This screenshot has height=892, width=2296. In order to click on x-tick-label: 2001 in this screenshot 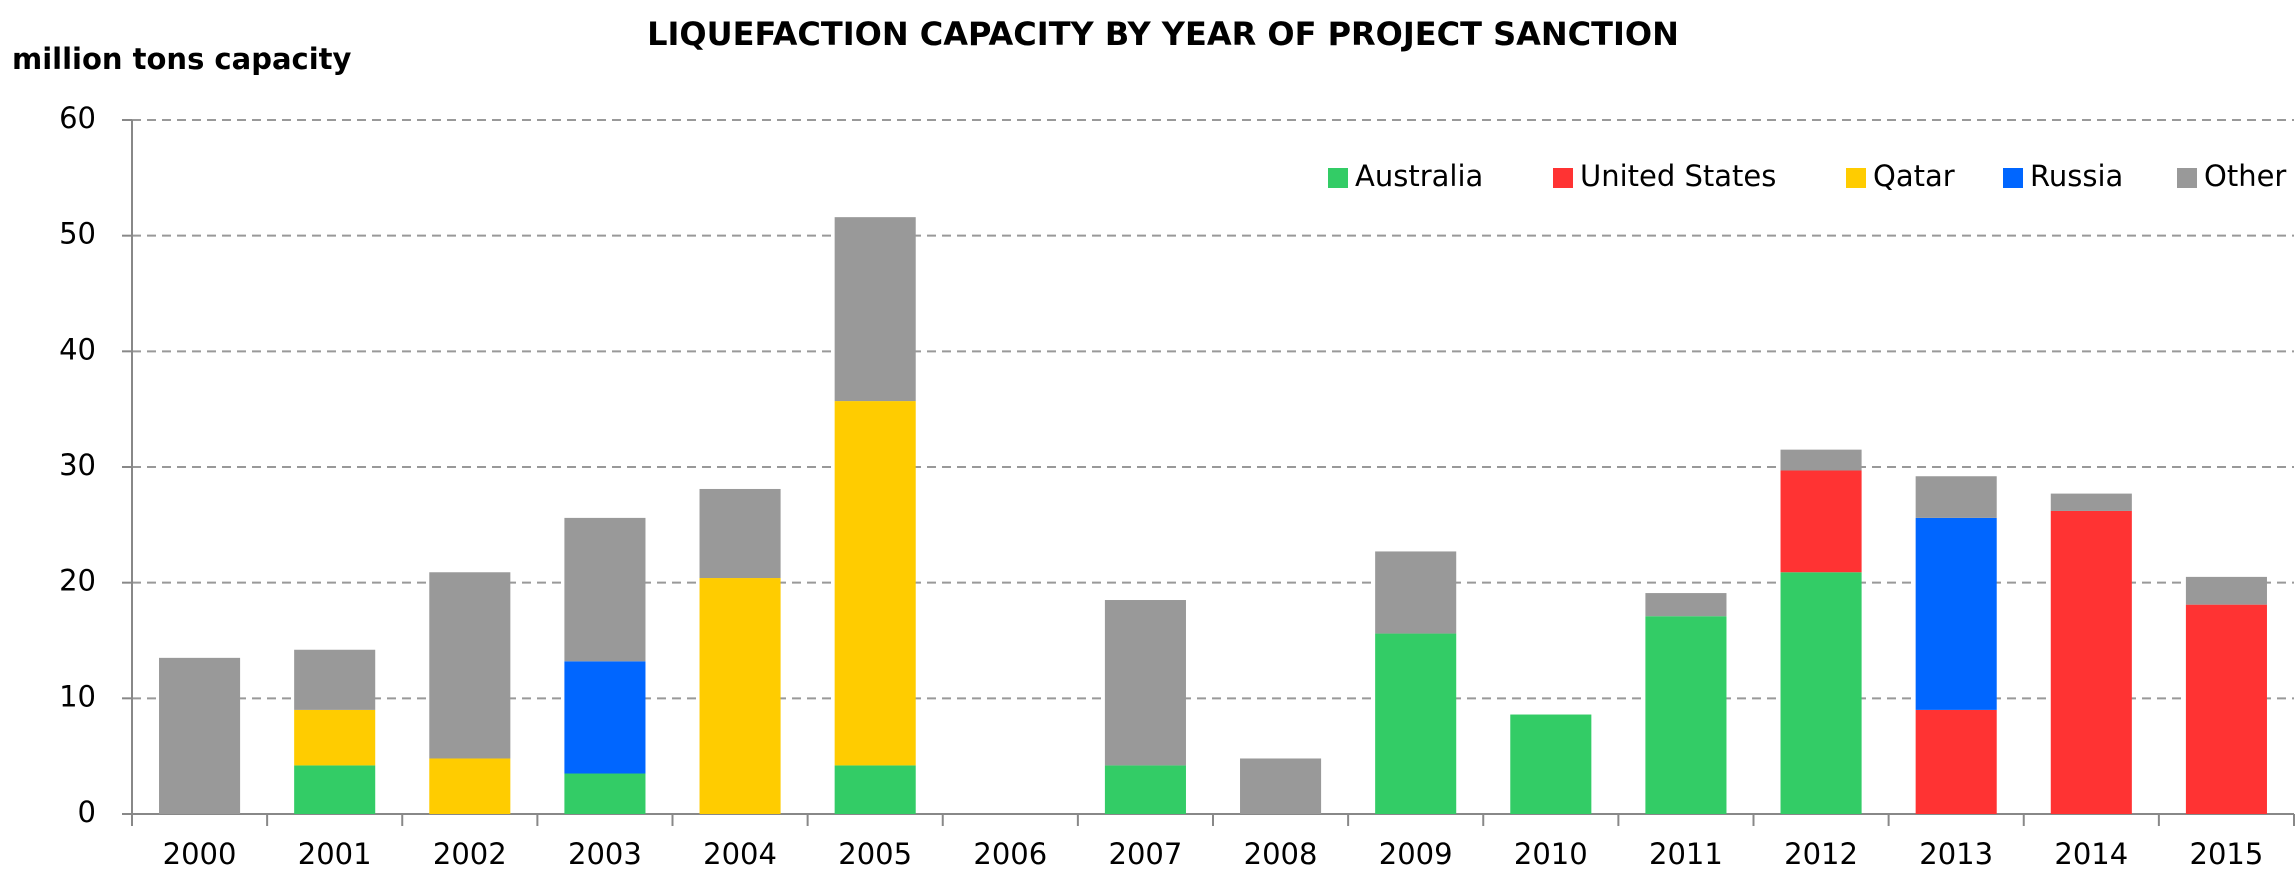, I will do `click(335, 854)`.